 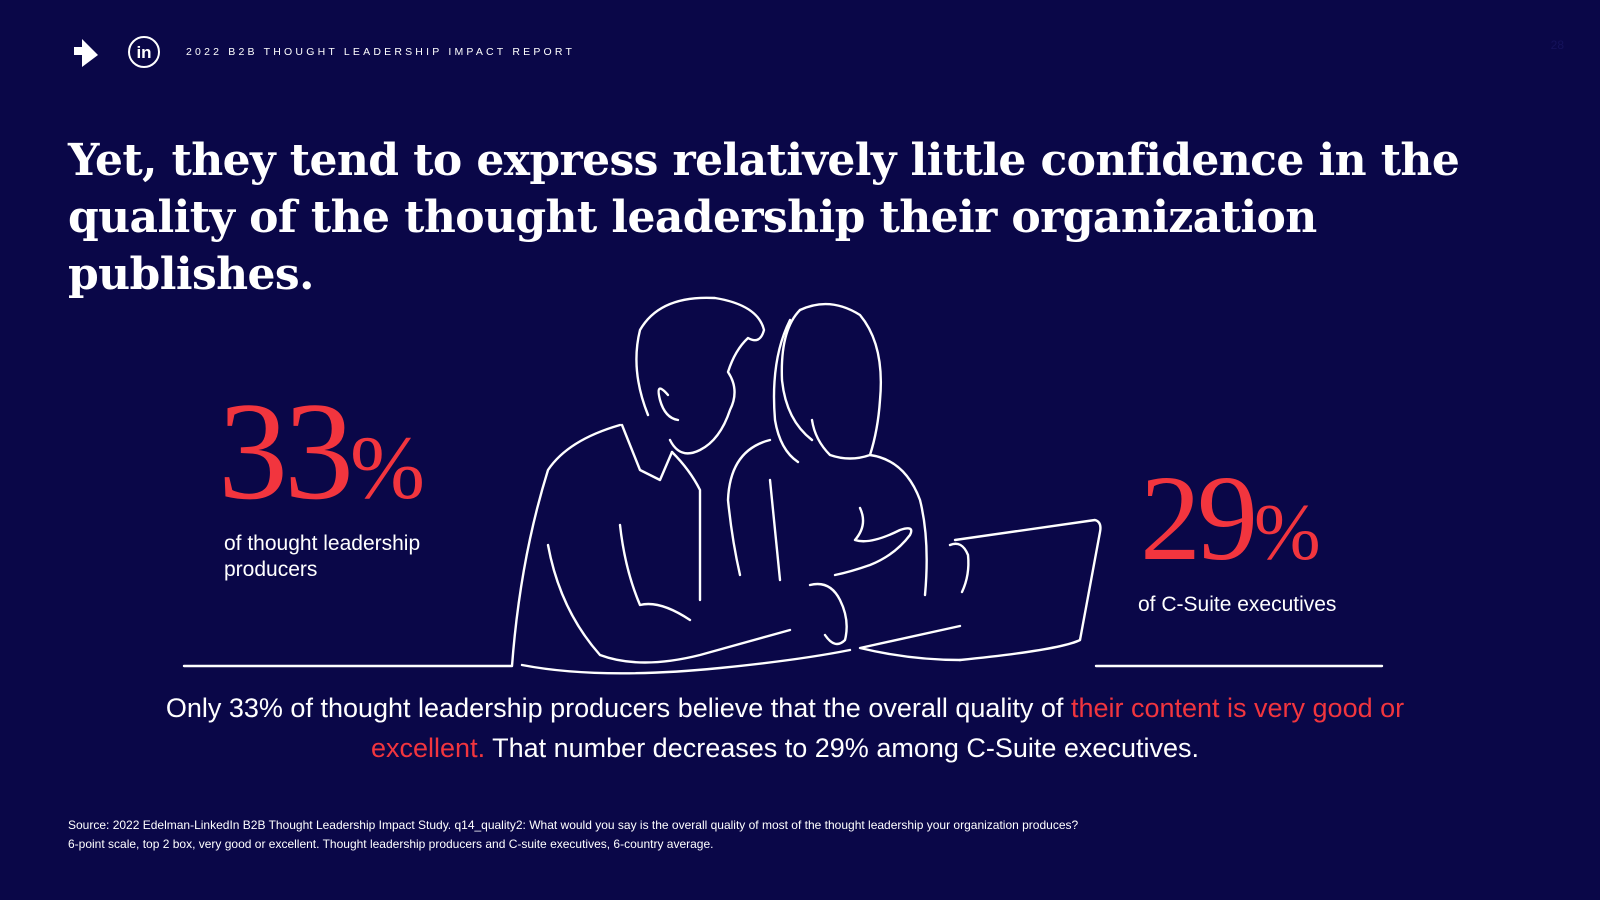 What do you see at coordinates (387, 468) in the screenshot?
I see `stat-producers-unit: %` at bounding box center [387, 468].